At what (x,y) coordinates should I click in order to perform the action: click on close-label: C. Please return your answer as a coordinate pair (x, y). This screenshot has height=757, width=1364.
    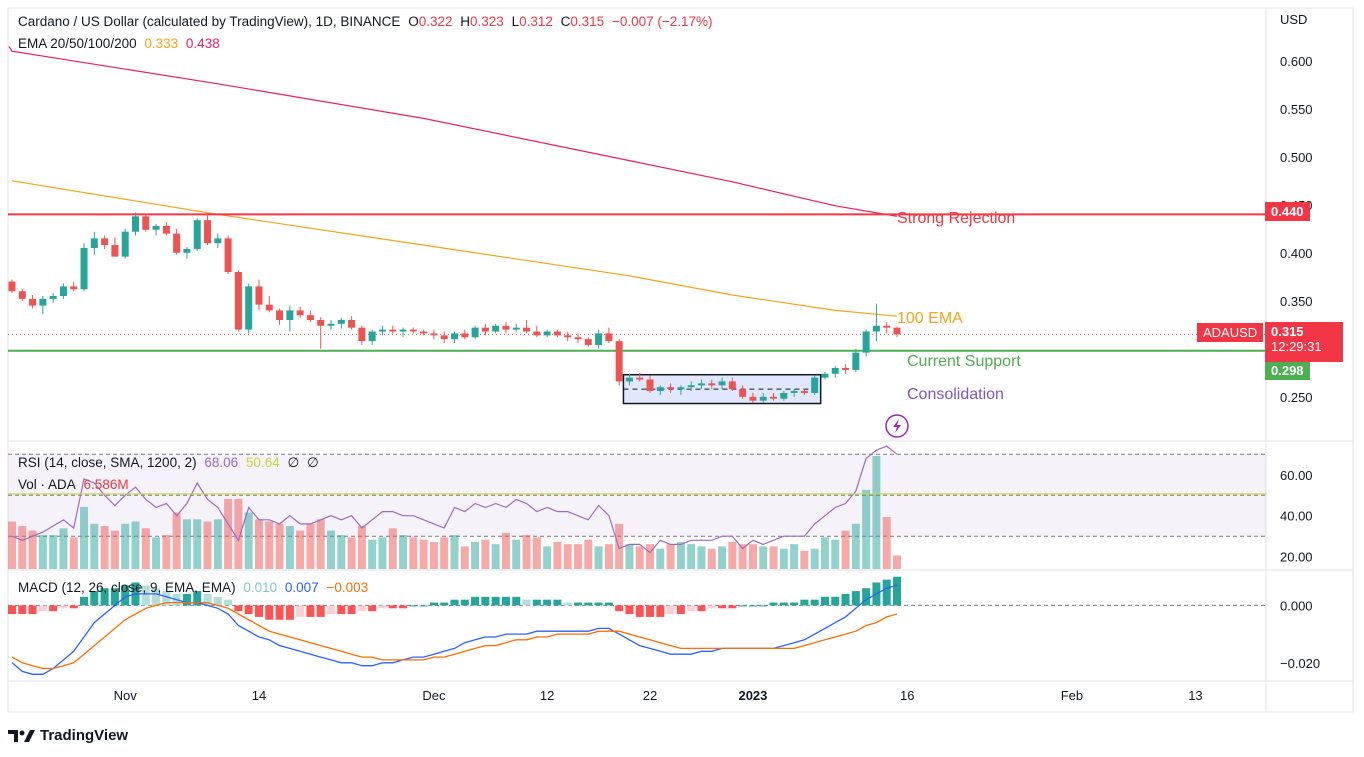
    Looking at the image, I should click on (565, 21).